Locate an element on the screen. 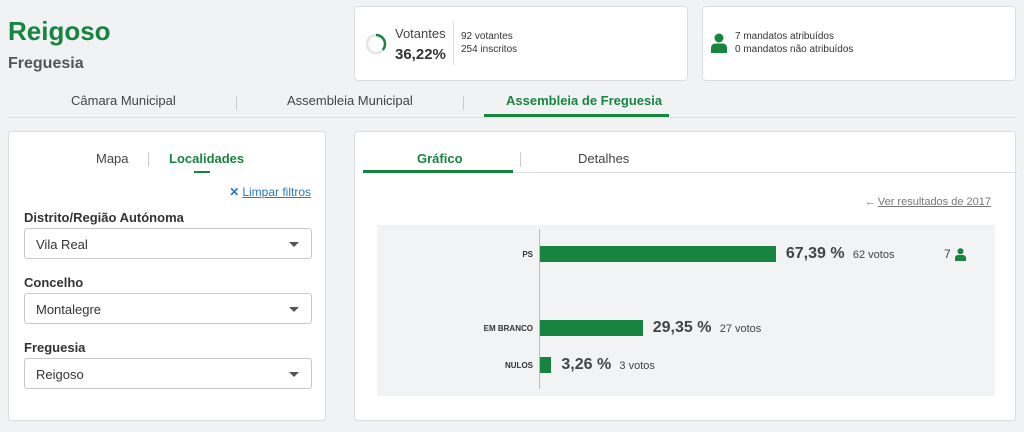 The image size is (1024, 432). mandatos-atribuidos: 7 mandatos atribuídos is located at coordinates (784, 36).